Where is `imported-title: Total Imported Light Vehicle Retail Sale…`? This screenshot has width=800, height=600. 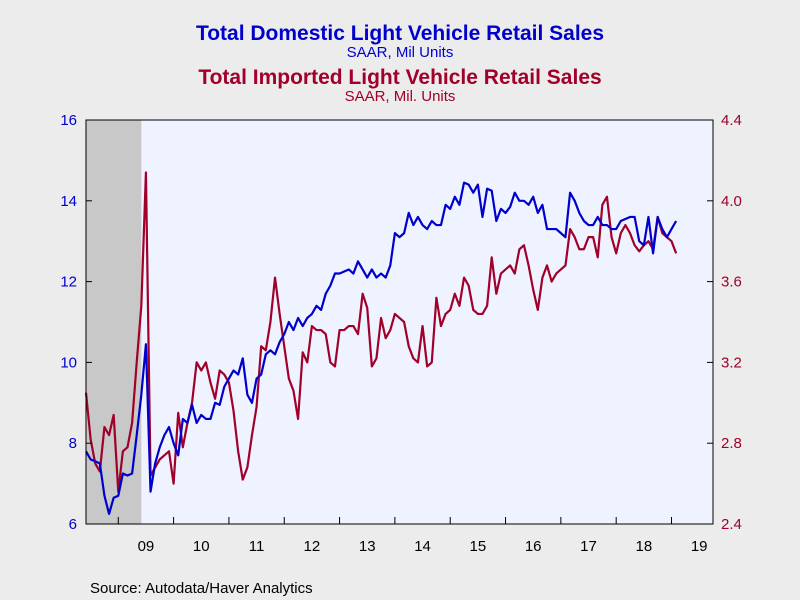
imported-title: Total Imported Light Vehicle Retail Sale… is located at coordinates (399, 77).